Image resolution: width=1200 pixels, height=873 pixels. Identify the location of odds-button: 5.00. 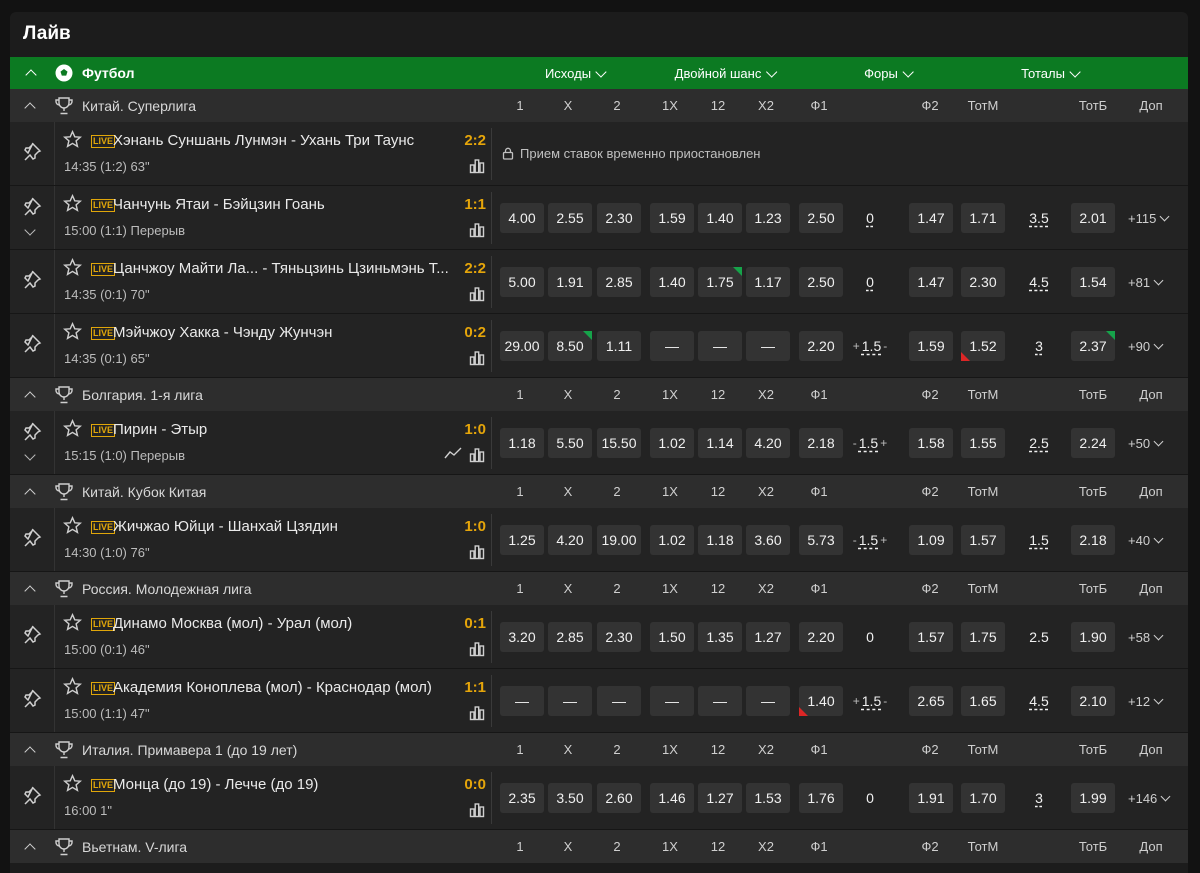
(522, 282).